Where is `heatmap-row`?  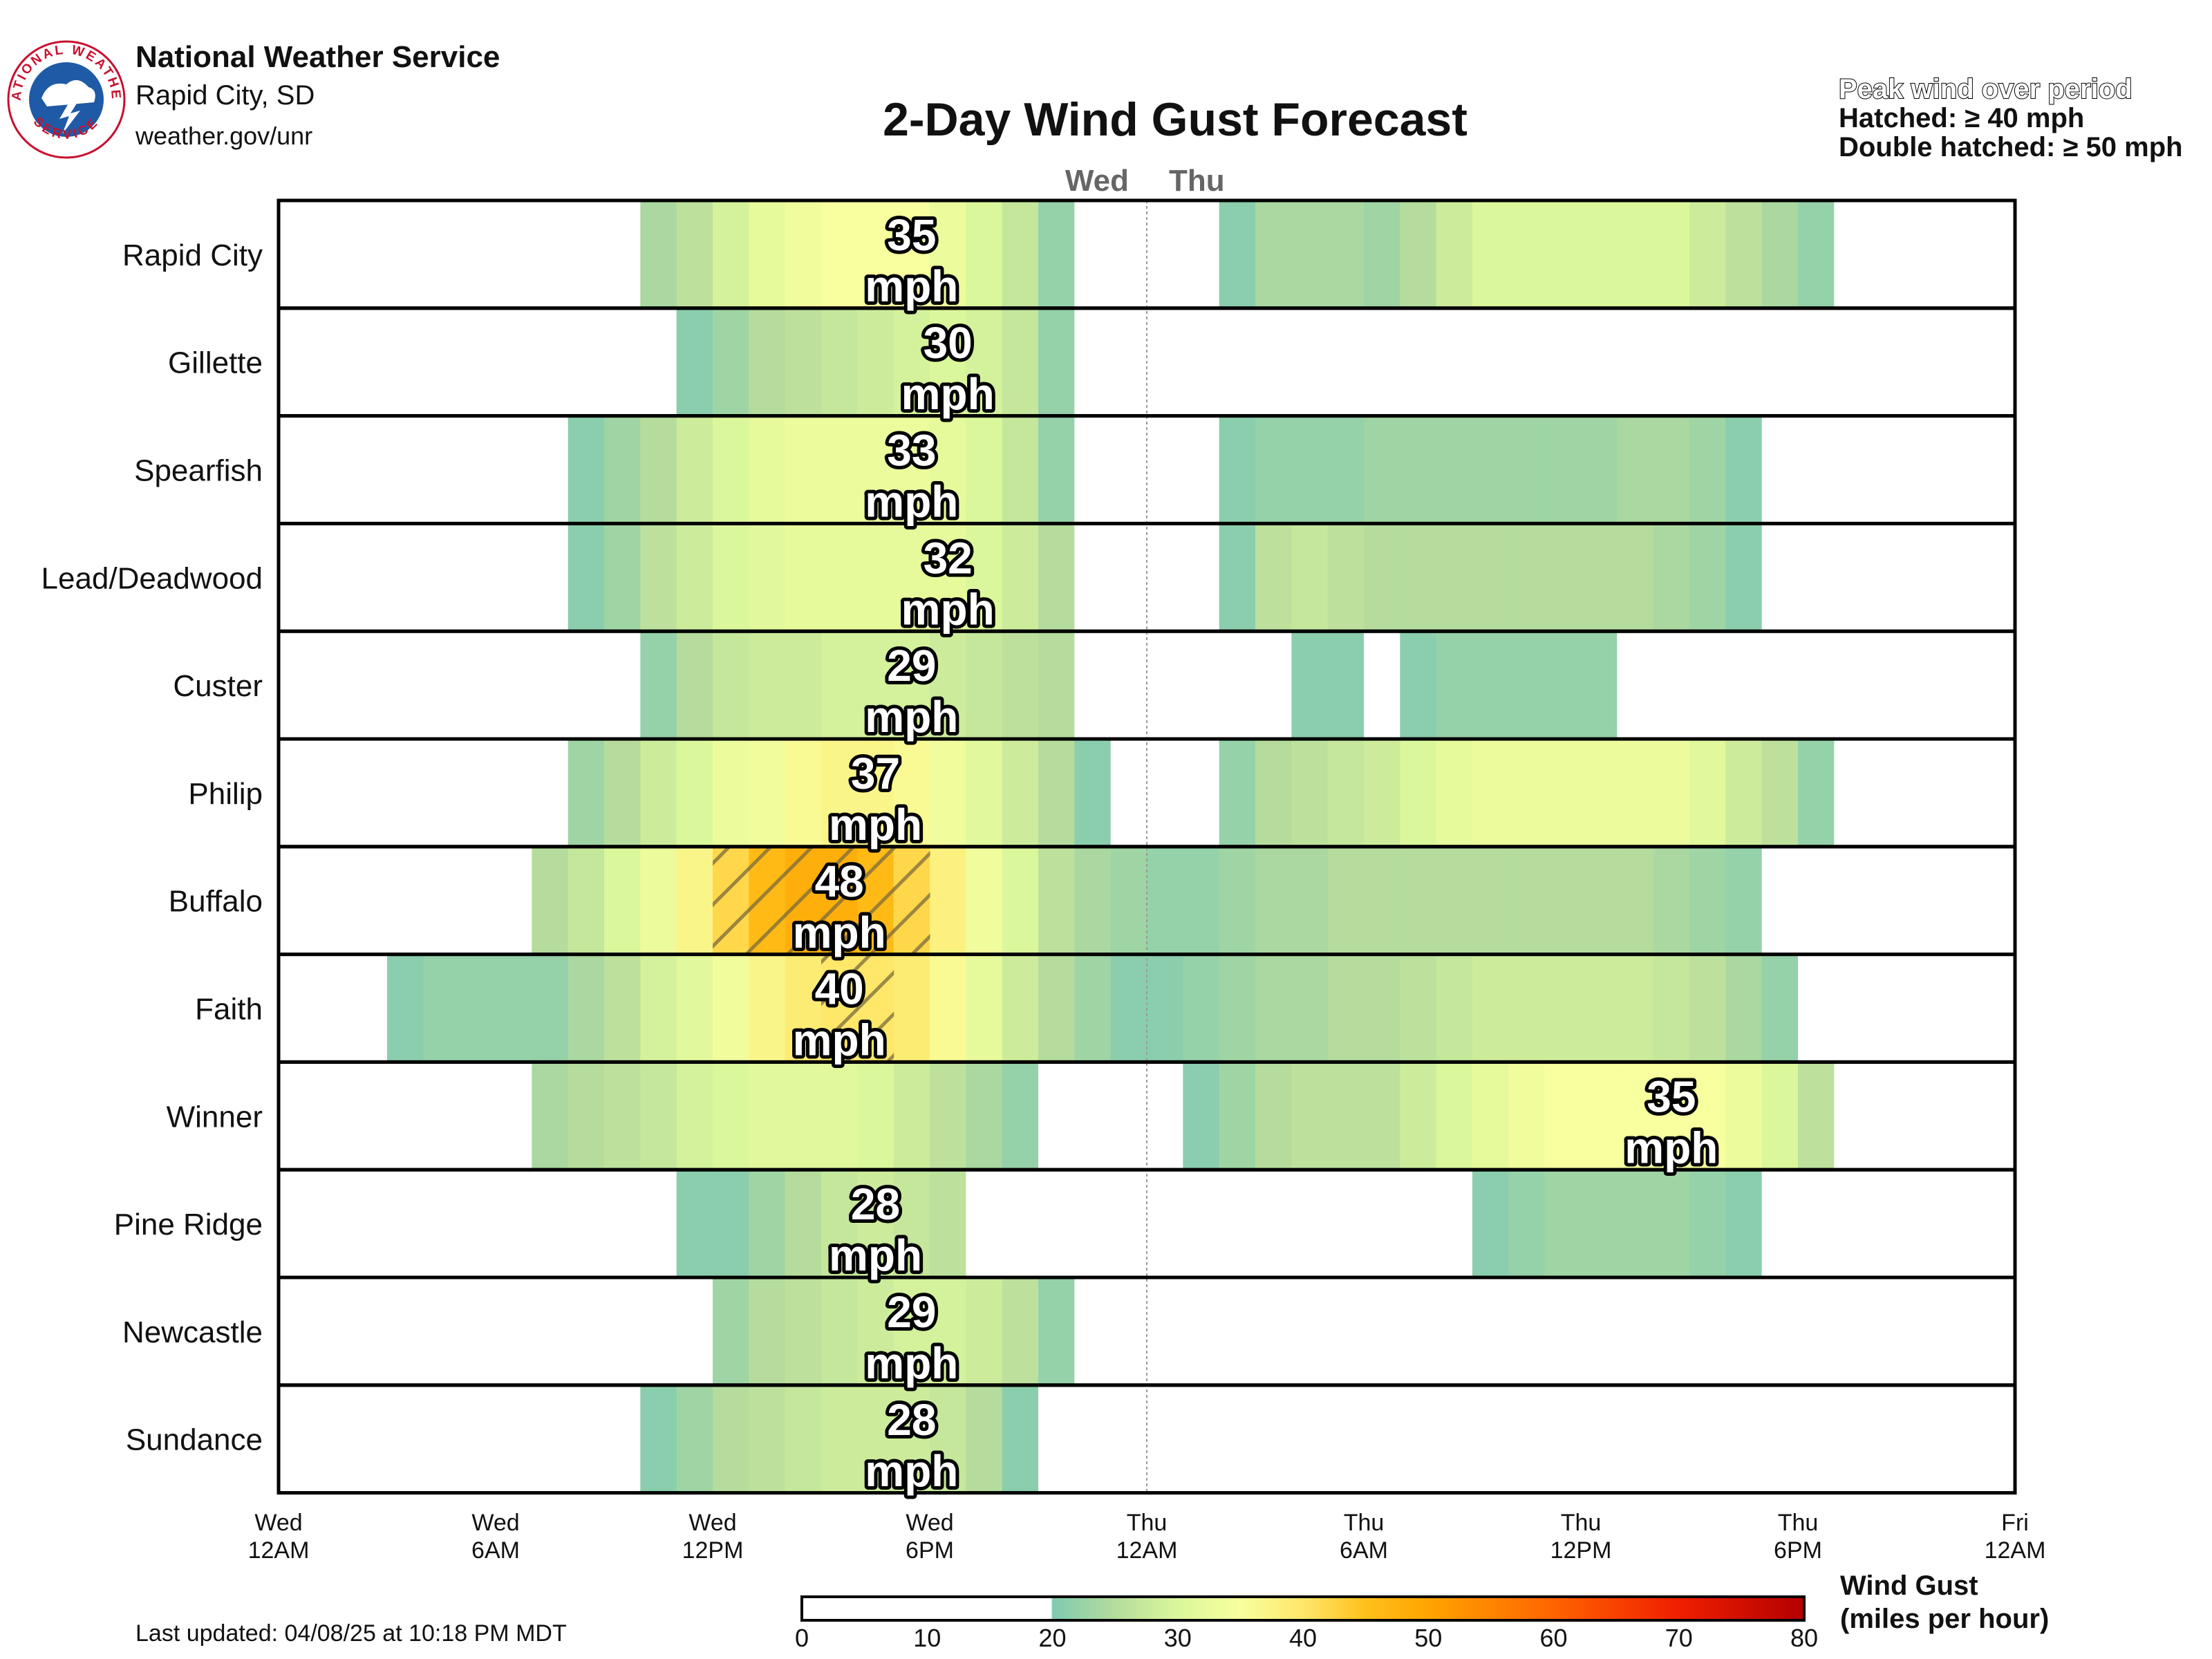
heatmap-row is located at coordinates (1147, 469).